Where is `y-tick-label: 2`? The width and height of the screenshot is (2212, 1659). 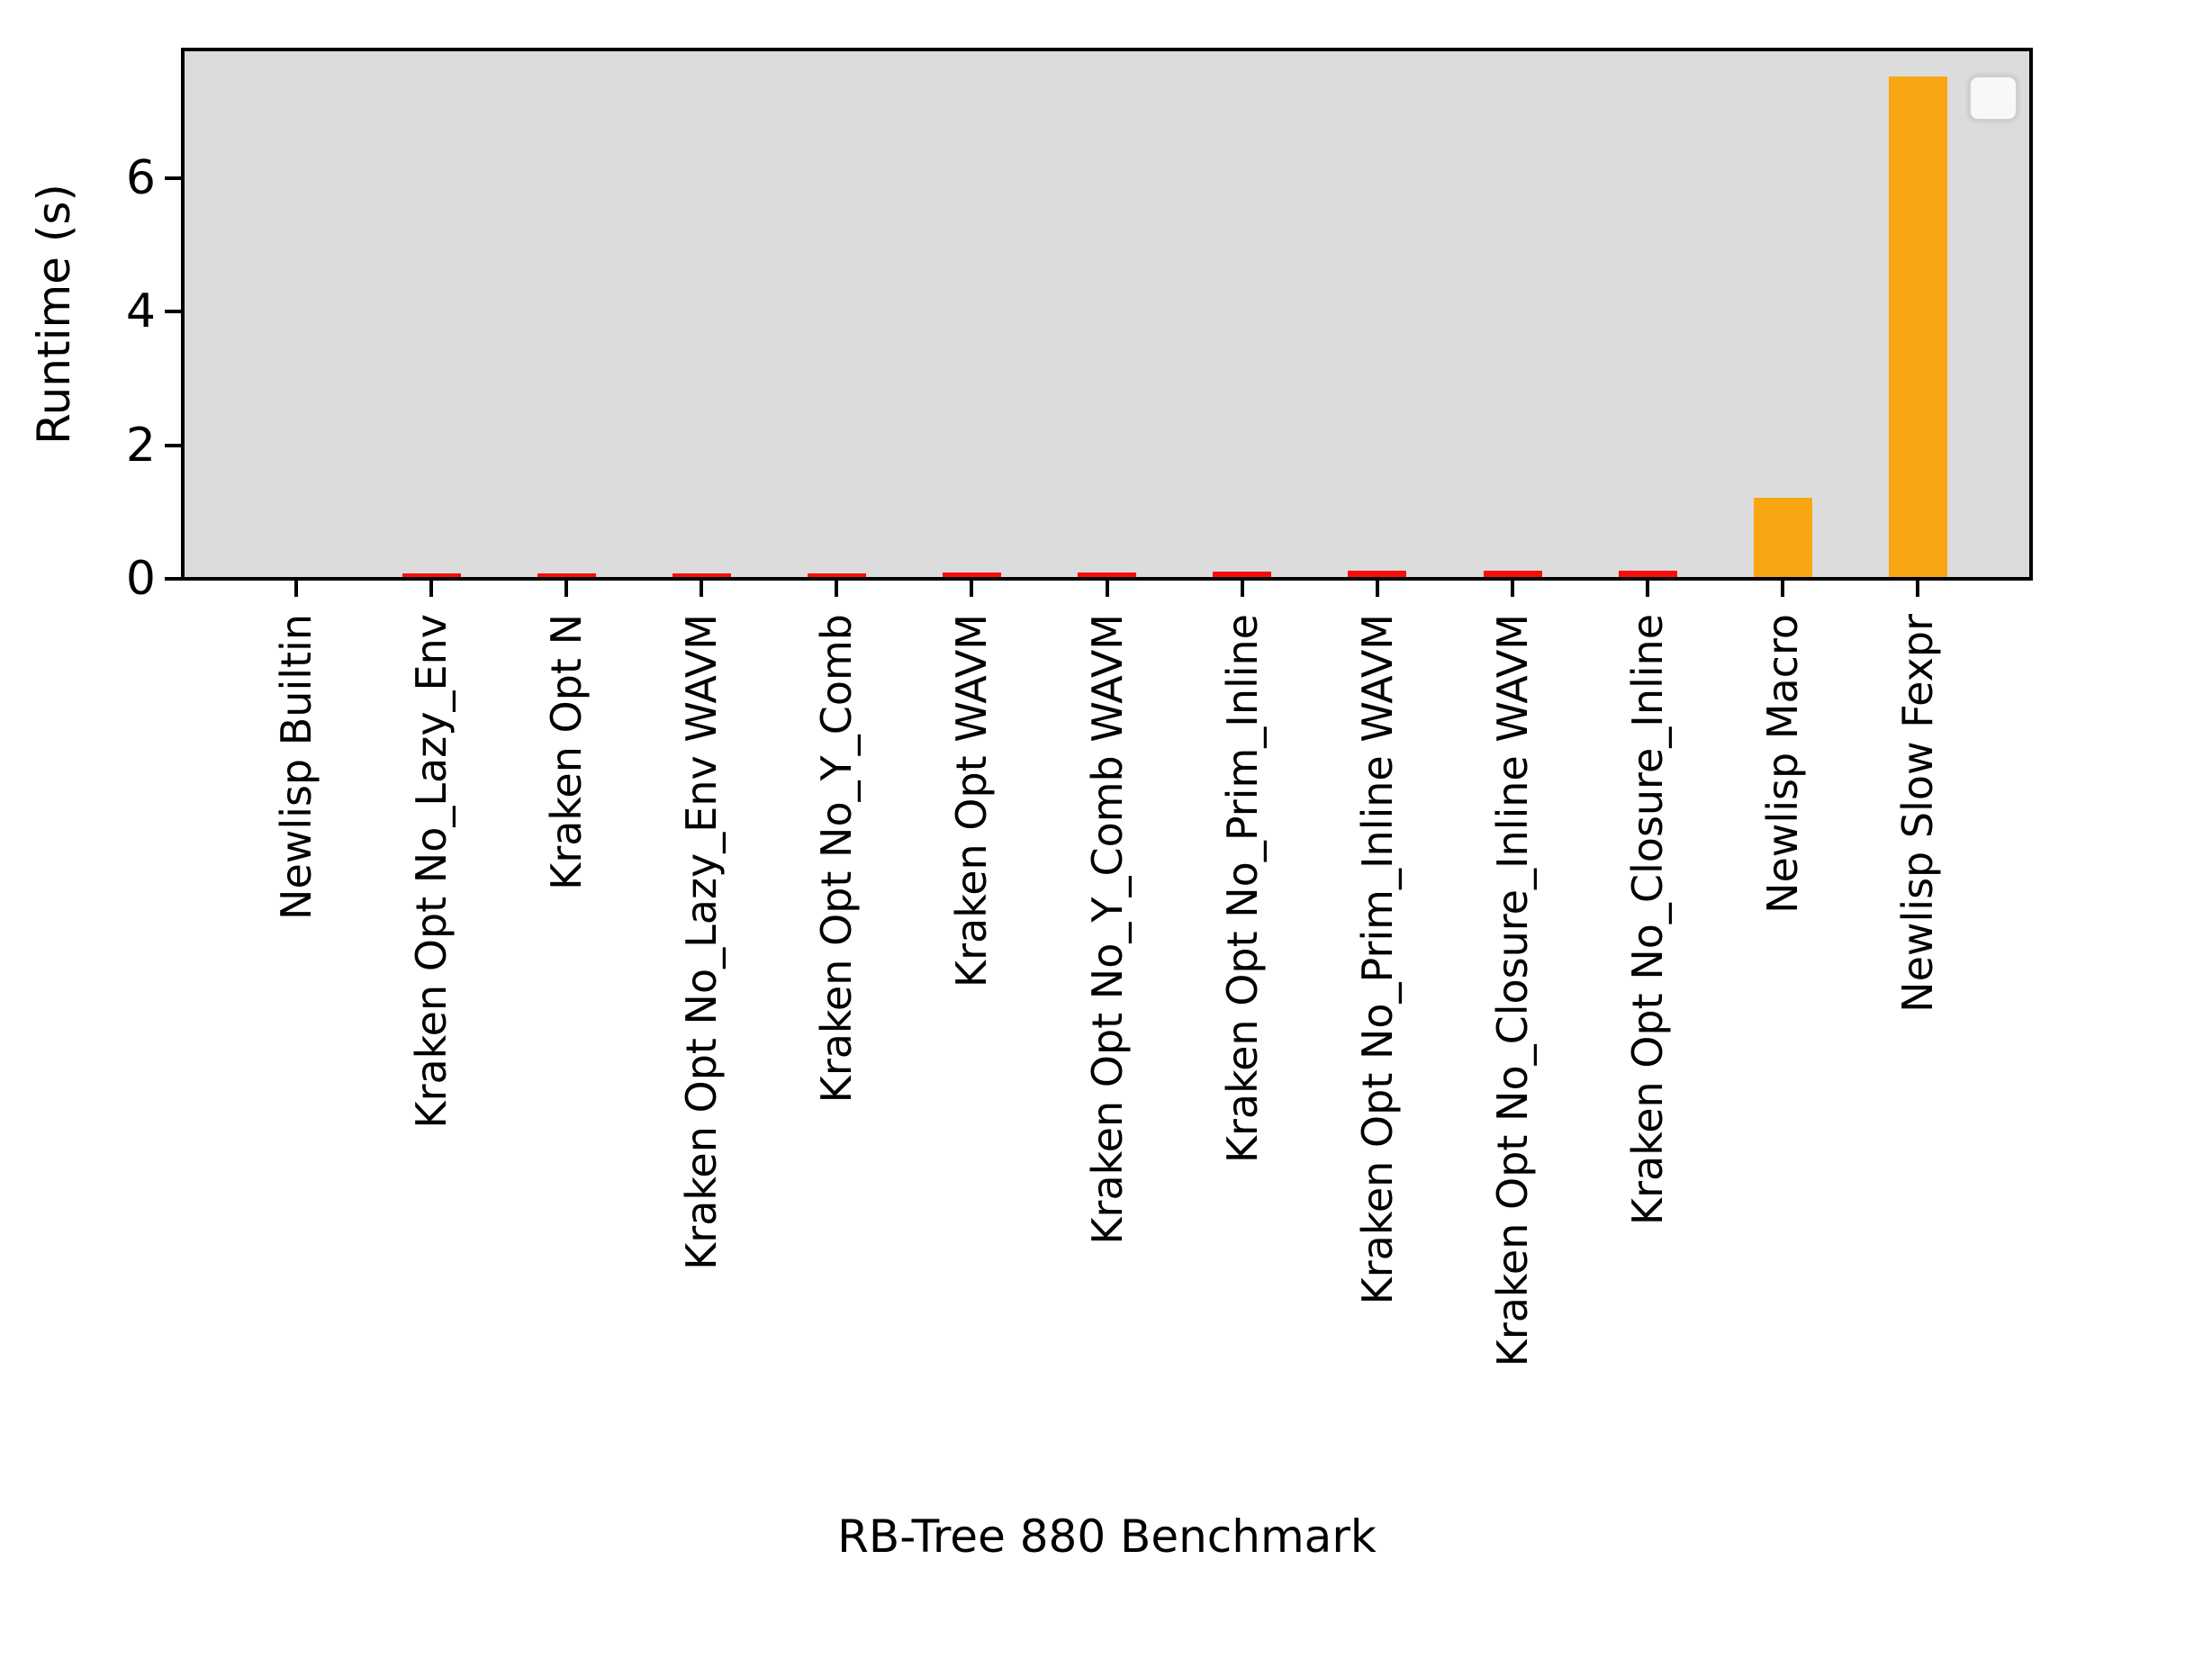
y-tick-label: 2 is located at coordinates (140, 446).